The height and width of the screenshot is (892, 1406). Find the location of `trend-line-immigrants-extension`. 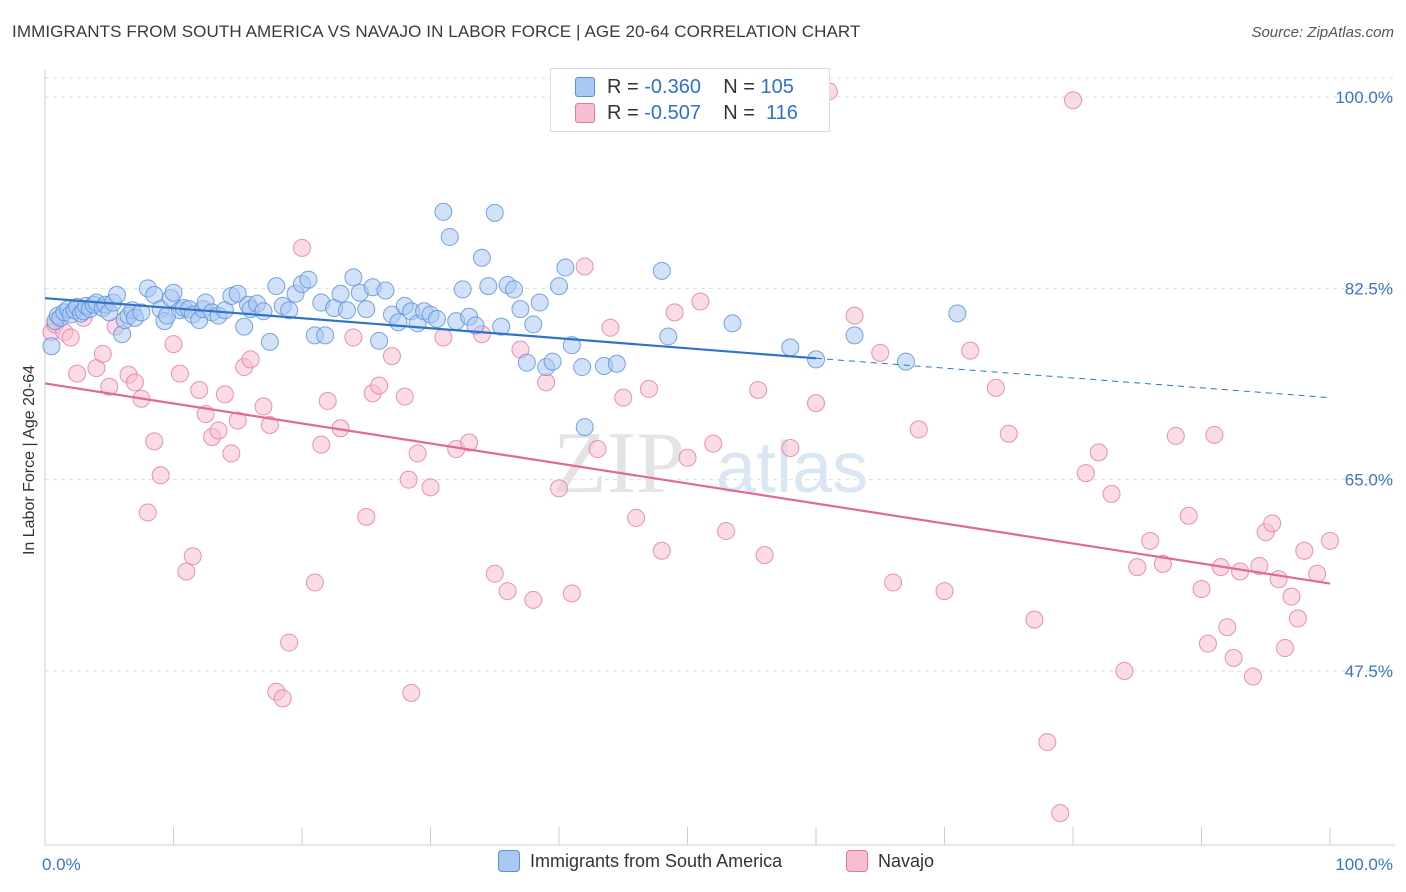

trend-line-immigrants-extension is located at coordinates (1073, 378).